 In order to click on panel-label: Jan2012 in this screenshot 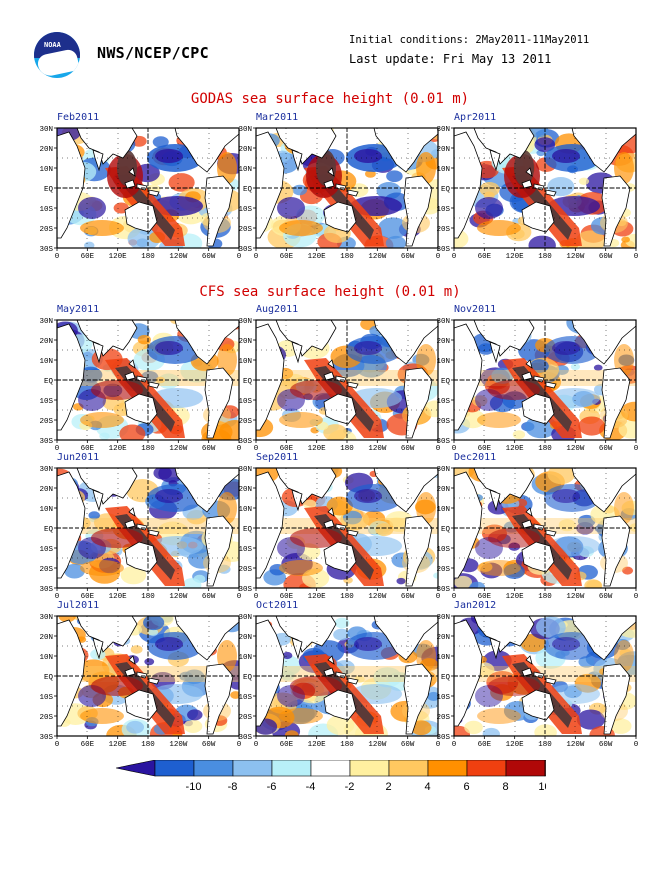, I will do `click(475, 605)`.